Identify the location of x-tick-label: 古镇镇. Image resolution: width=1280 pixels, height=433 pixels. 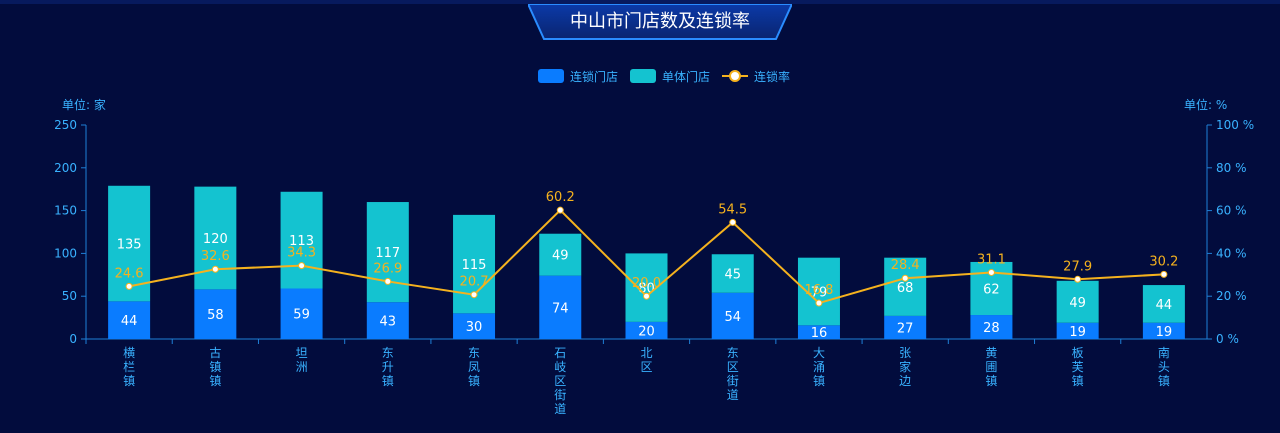
(215, 366).